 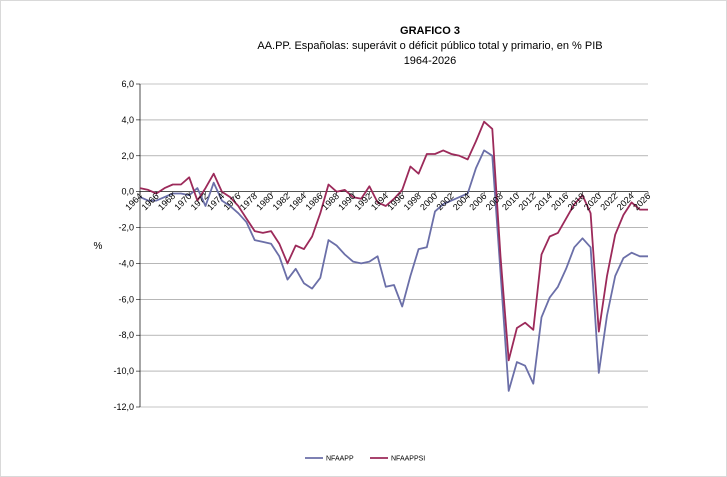 What do you see at coordinates (98, 246) in the screenshot?
I see `y-axis-label: %` at bounding box center [98, 246].